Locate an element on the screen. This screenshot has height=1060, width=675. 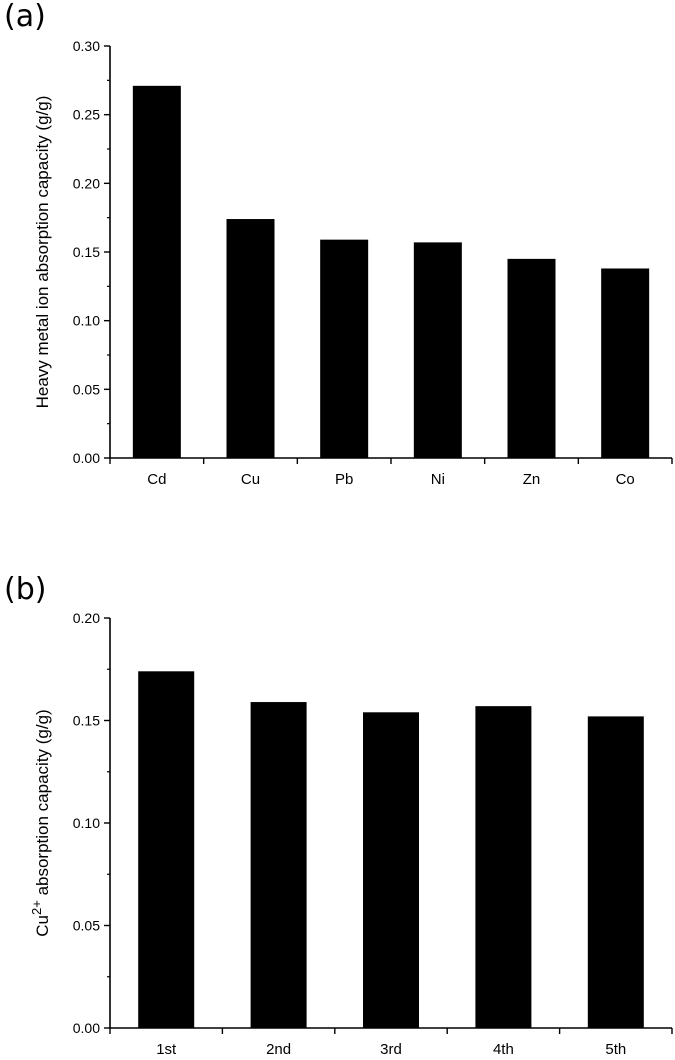
bar-cd is located at coordinates (156, 272).